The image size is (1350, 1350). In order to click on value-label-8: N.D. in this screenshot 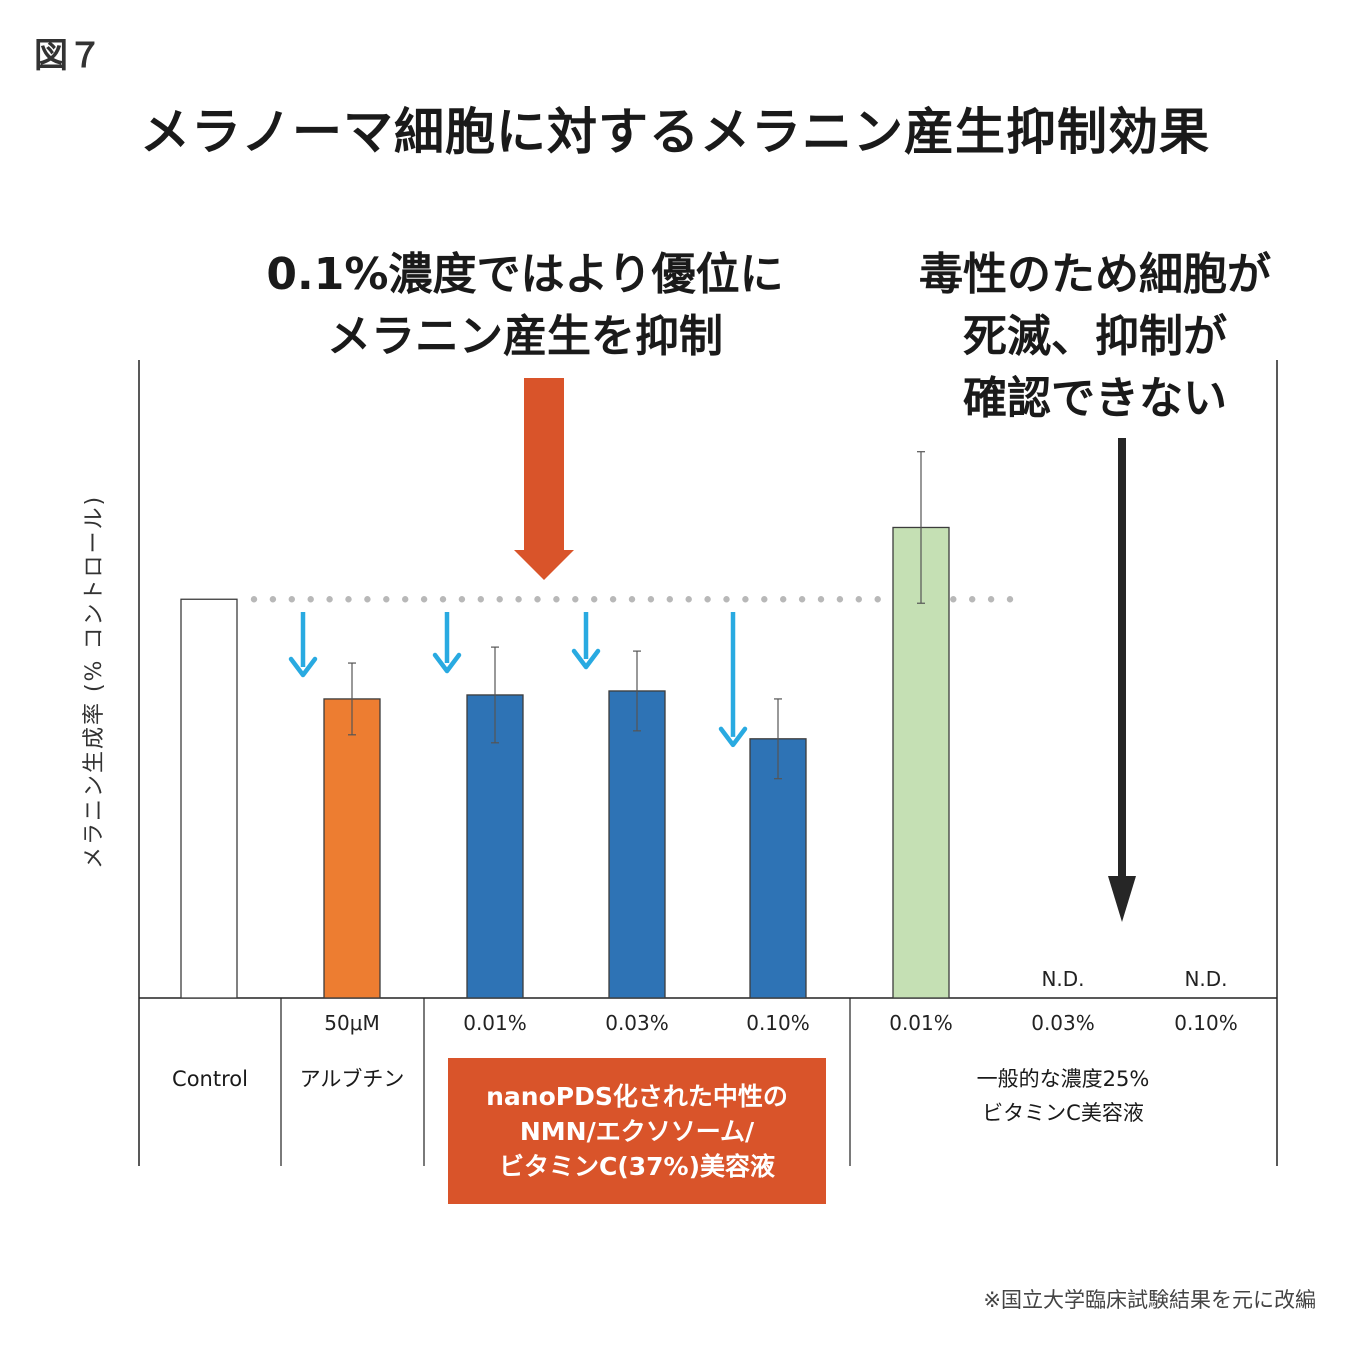, I will do `click(1205, 979)`.